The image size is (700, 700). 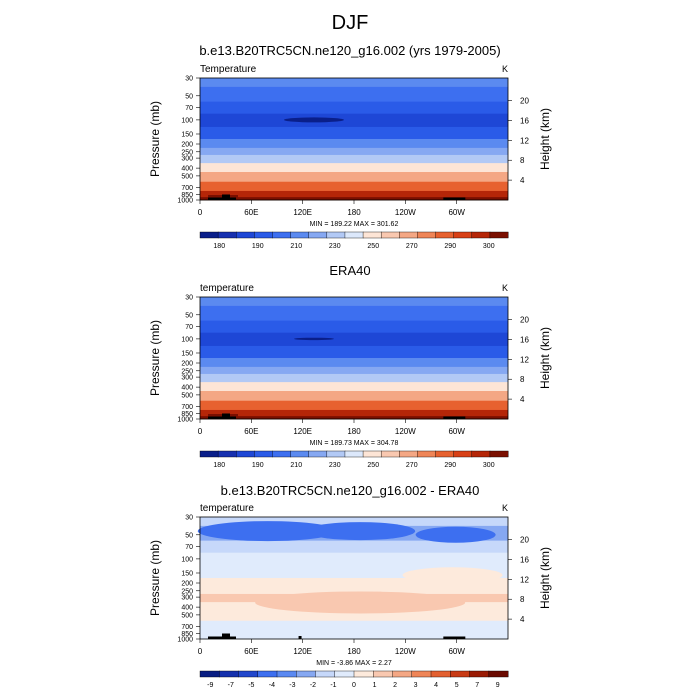 I want to click on variable-label: Temperature, so click(x=228, y=69).